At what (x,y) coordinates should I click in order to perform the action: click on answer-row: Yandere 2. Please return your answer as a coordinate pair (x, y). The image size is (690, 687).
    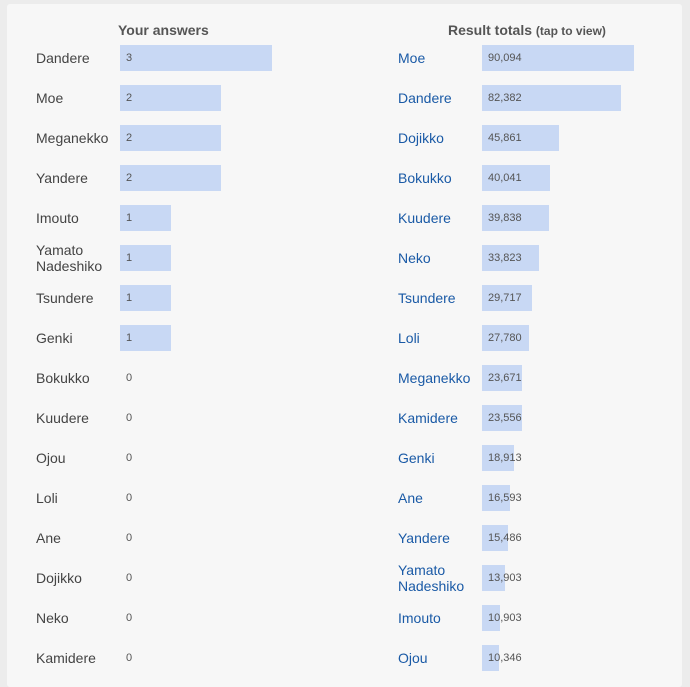
    Looking at the image, I should click on (184, 178).